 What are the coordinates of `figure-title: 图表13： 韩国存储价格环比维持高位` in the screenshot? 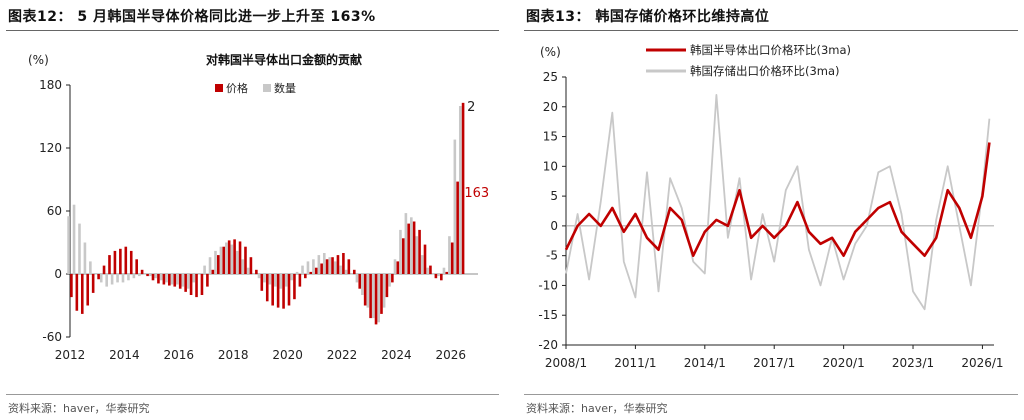 It's located at (648, 17).